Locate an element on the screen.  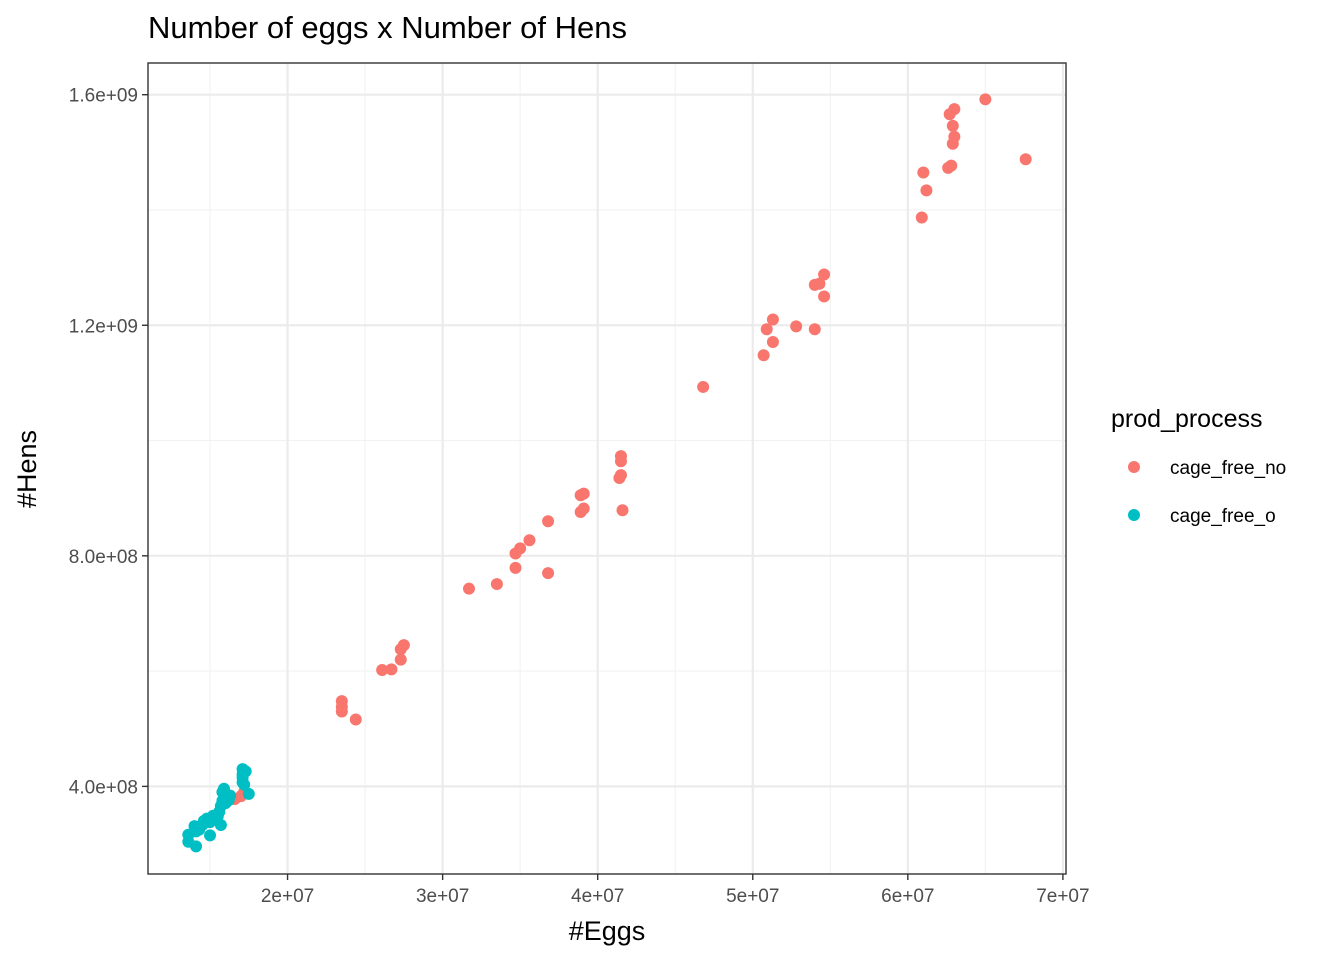
y-tick-label: 4.0e+08 is located at coordinates (103, 787).